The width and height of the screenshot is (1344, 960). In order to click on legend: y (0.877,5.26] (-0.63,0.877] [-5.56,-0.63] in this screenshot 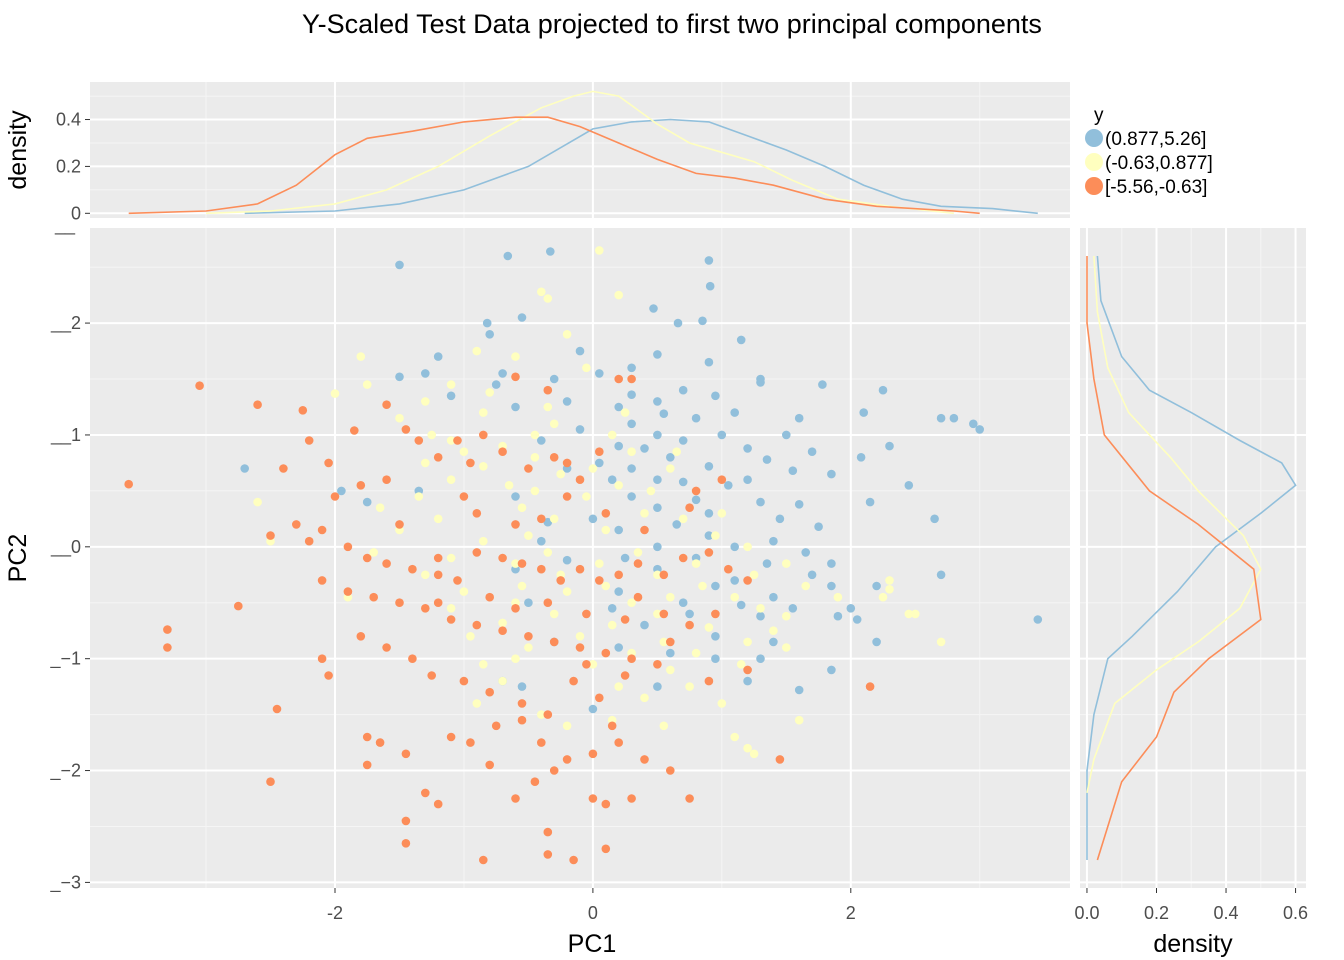, I will do `click(1149, 151)`.